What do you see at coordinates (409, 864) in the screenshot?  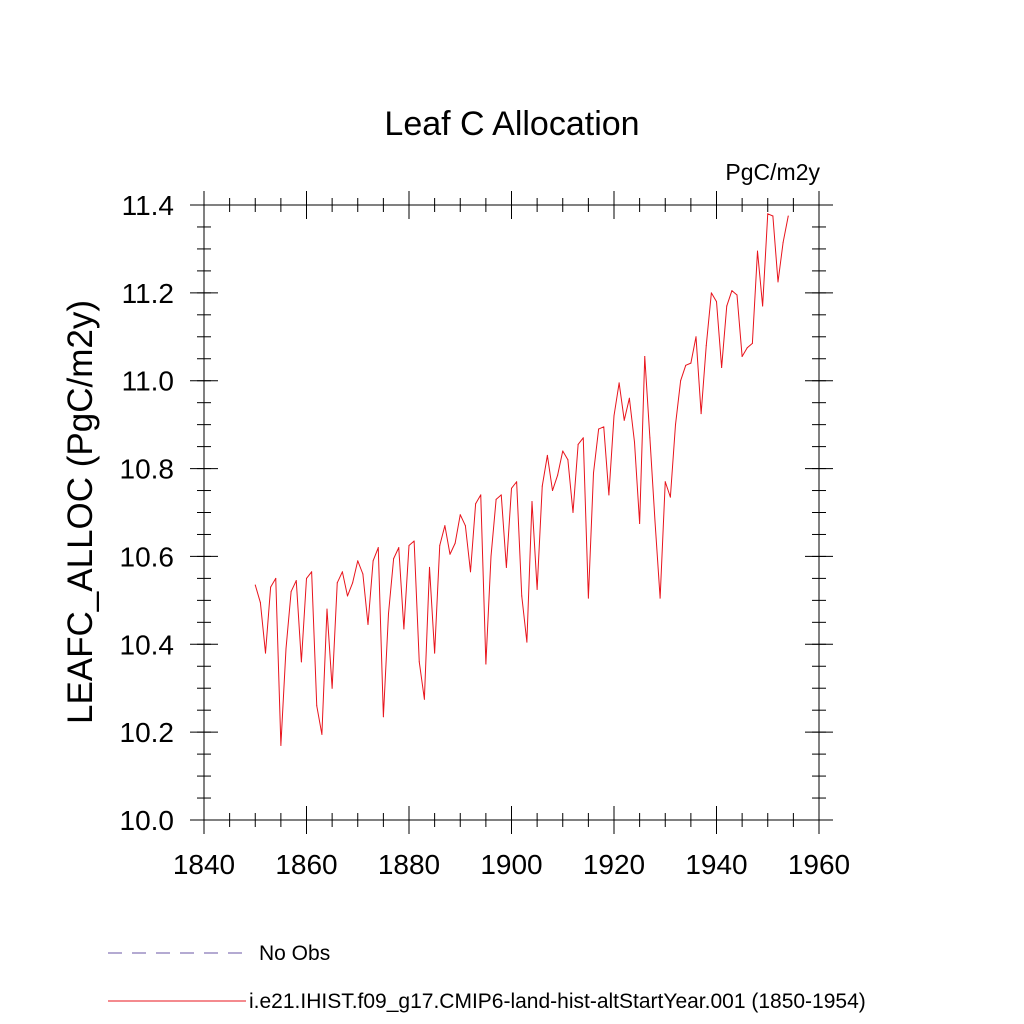 I see `x-tick-label: 1880` at bounding box center [409, 864].